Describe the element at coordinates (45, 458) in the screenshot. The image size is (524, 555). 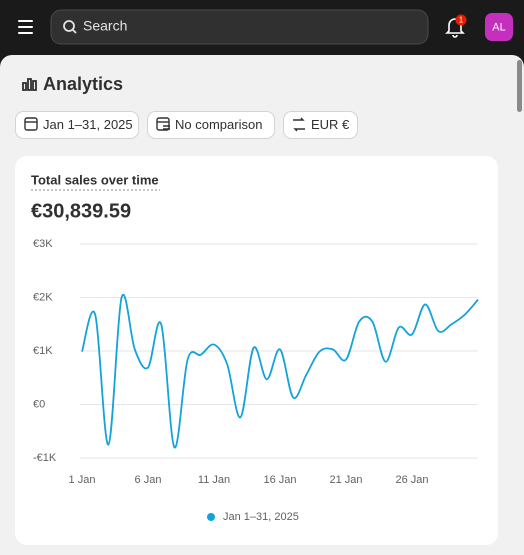
I see `y-tick-label: -€1K` at that location.